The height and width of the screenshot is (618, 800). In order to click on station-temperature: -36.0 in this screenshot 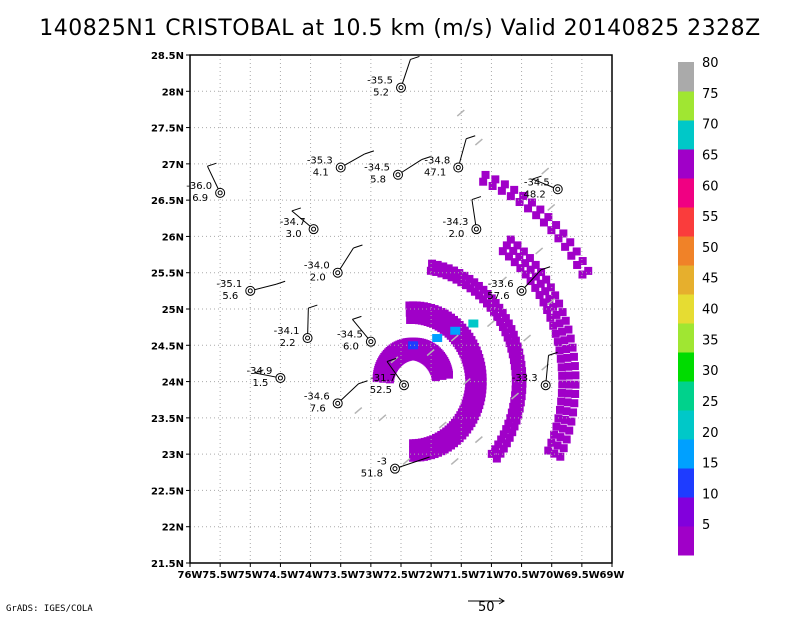, I will do `click(199, 186)`.